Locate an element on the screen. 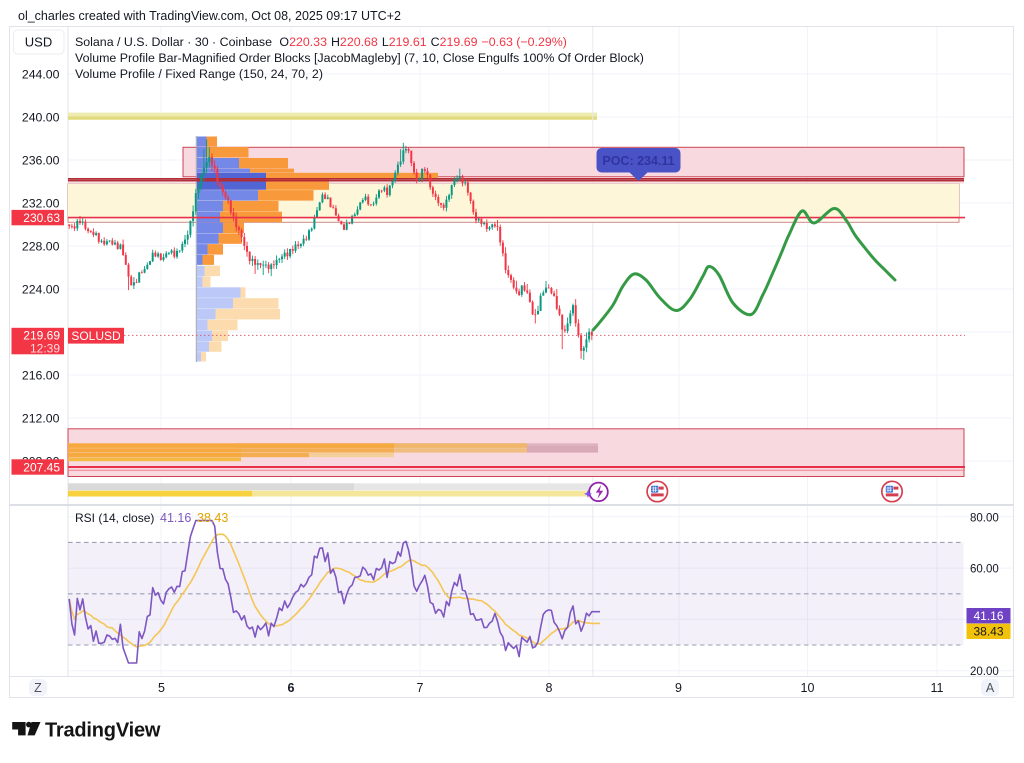 This screenshot has width=1024, height=763. svg-text: 219.69 is located at coordinates (41, 336).